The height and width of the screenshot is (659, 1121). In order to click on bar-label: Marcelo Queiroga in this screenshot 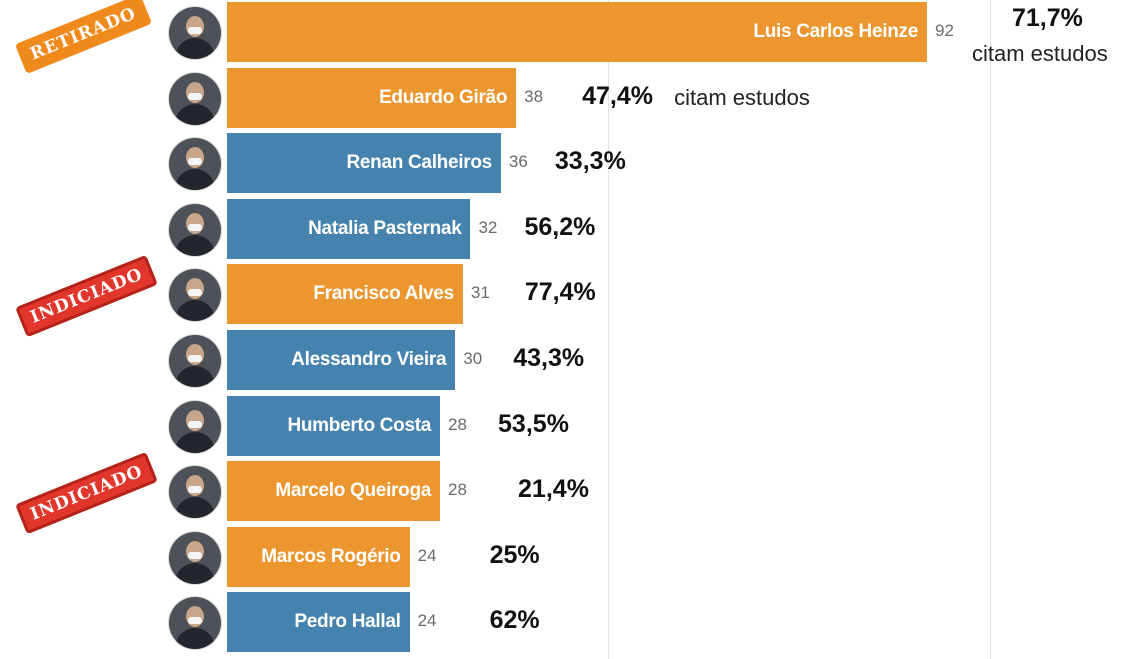, I will do `click(353, 491)`.